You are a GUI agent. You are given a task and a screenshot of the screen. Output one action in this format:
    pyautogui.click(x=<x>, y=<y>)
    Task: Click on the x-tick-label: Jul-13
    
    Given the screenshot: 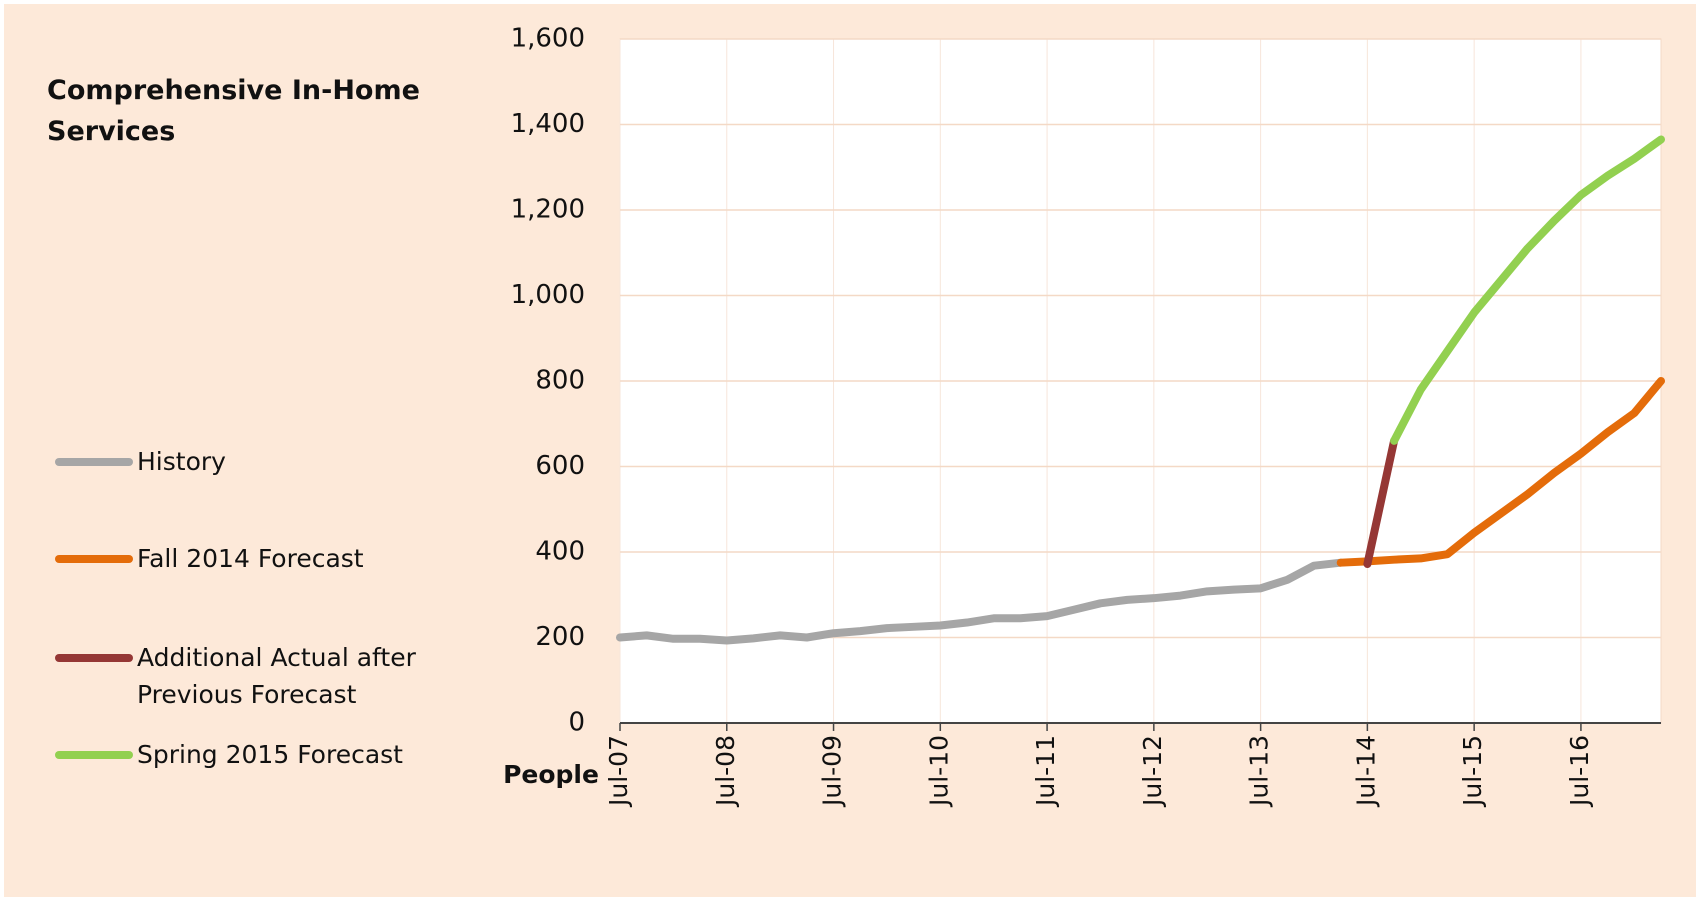 What is the action you would take?
    pyautogui.click(x=1259, y=771)
    